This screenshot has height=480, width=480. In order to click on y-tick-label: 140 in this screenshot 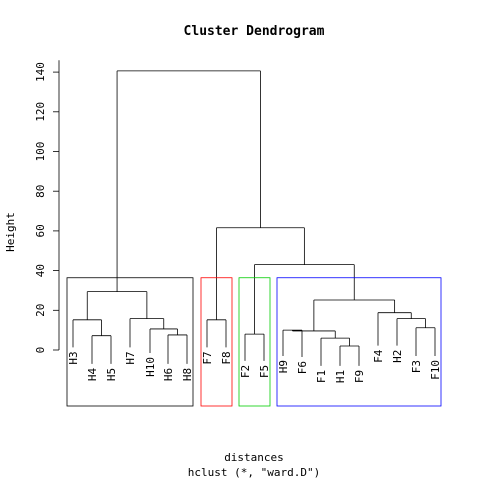, I will do `click(40, 72)`.